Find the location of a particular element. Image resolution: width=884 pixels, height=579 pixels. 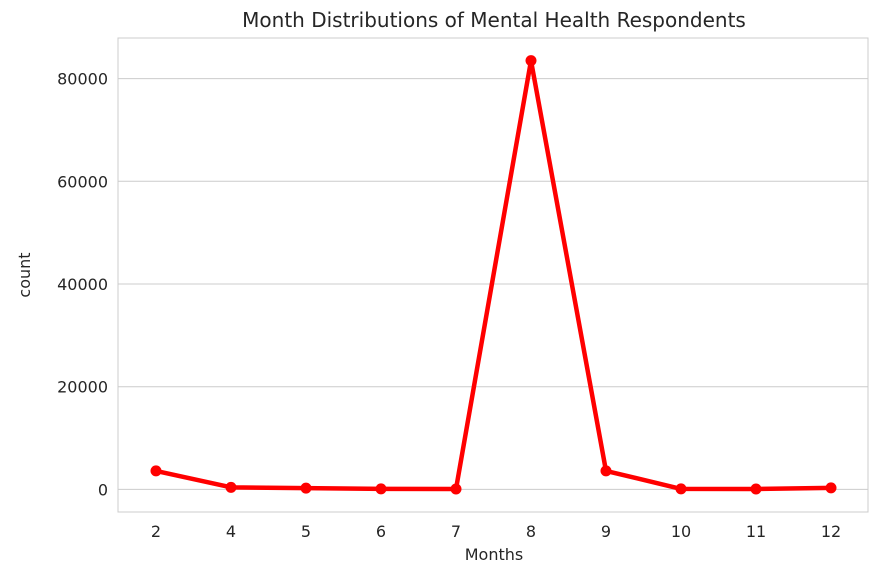

x-tick-label: 5 is located at coordinates (306, 531).